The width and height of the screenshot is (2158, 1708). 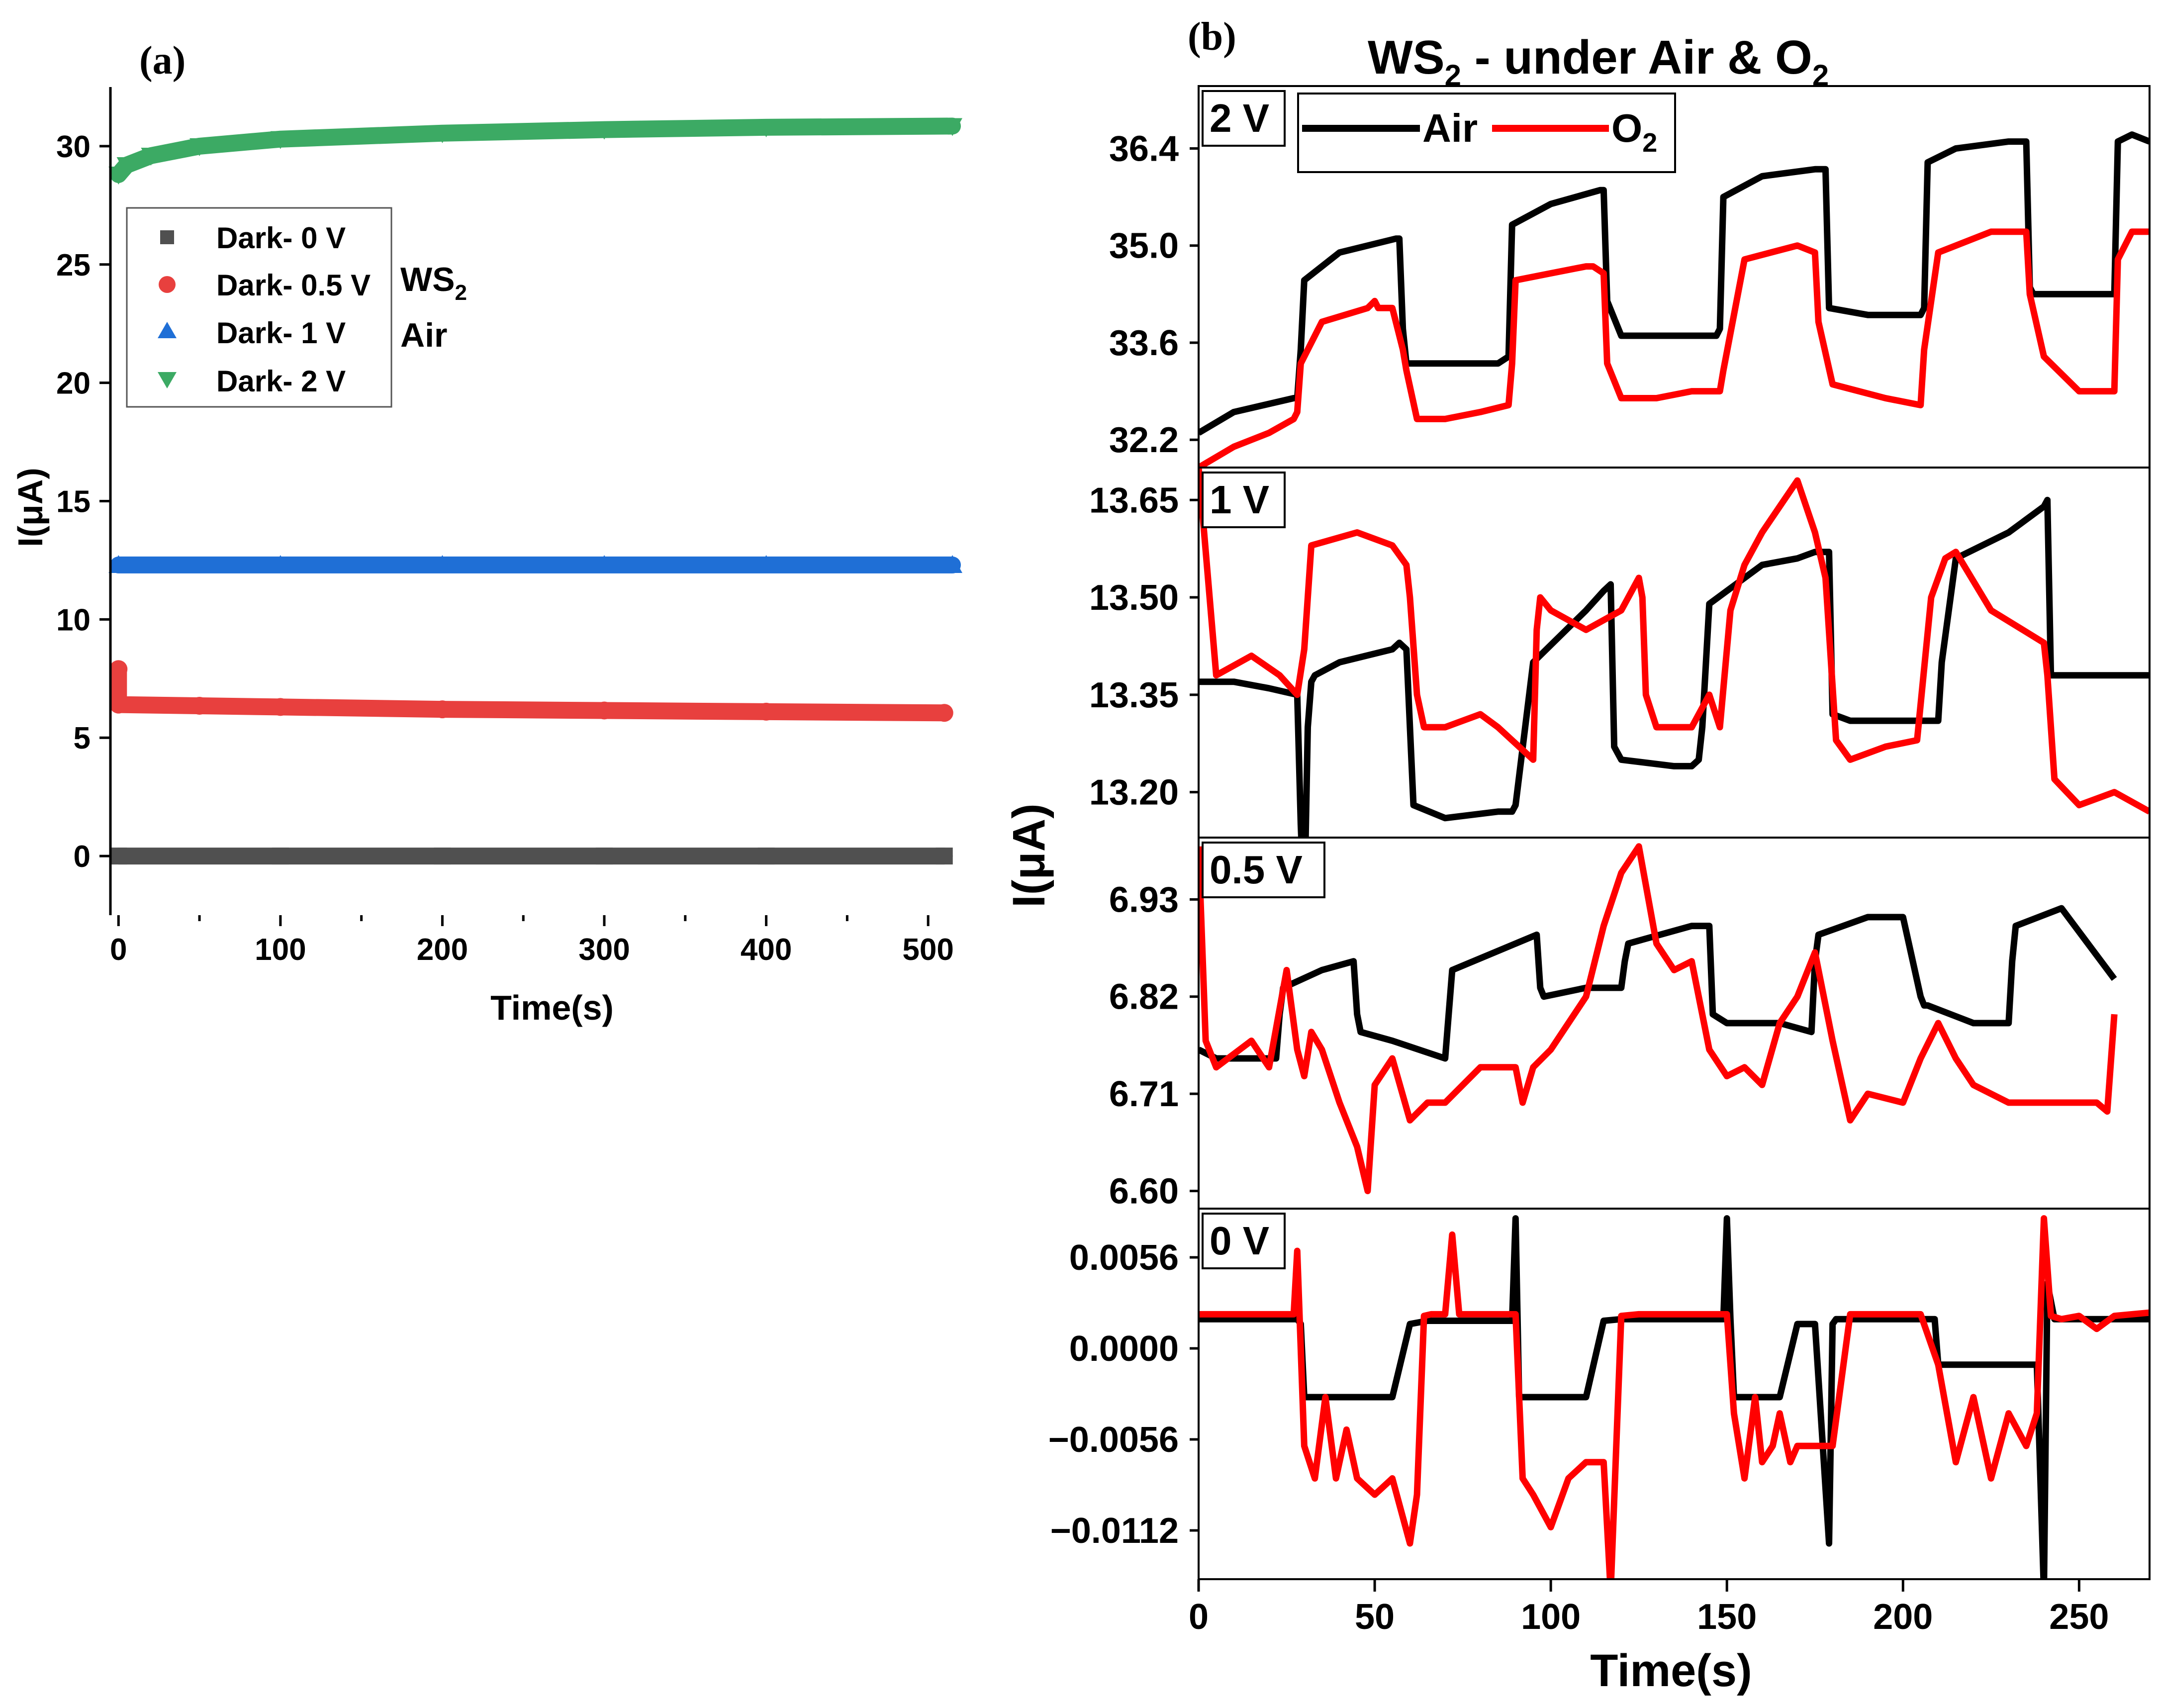 What do you see at coordinates (423, 335) in the screenshot?
I see `panel-a-atmosphere-annotation: Air` at bounding box center [423, 335].